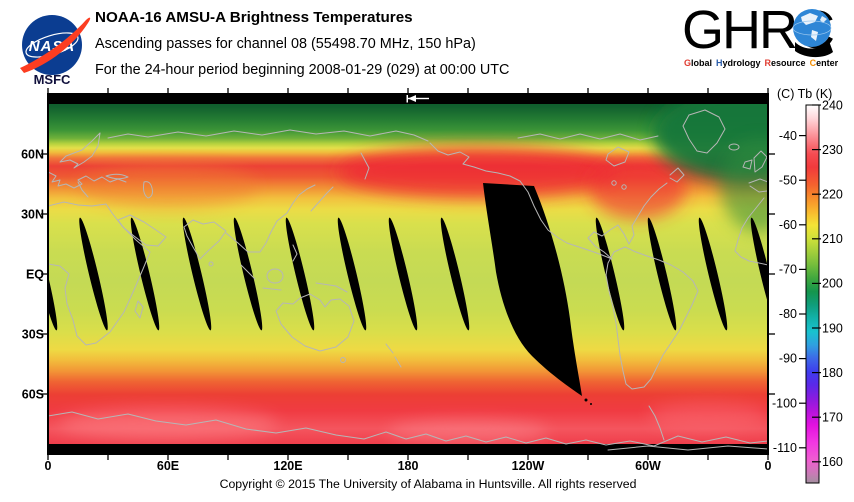 The width and height of the screenshot is (854, 502). I want to click on lat-axis-label: 30N, so click(32, 215).